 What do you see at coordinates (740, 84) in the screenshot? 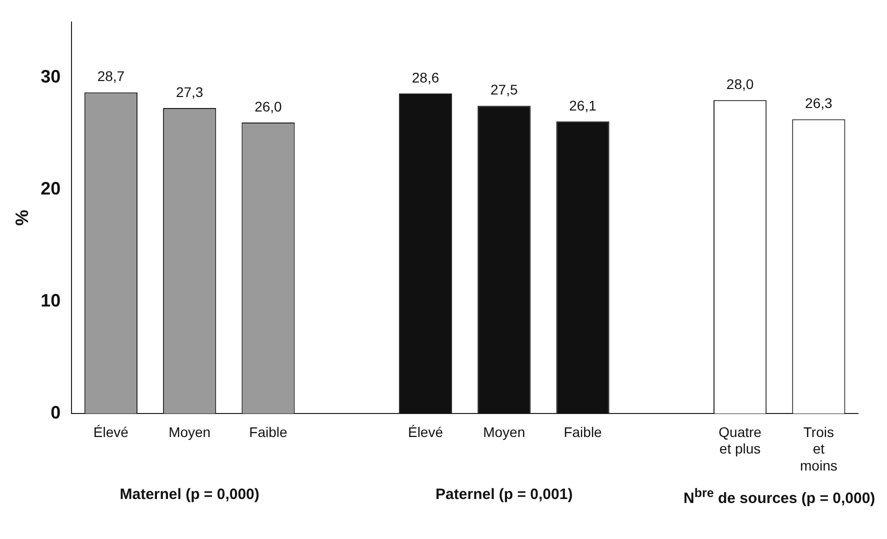
I see `data-label: 28,0` at bounding box center [740, 84].